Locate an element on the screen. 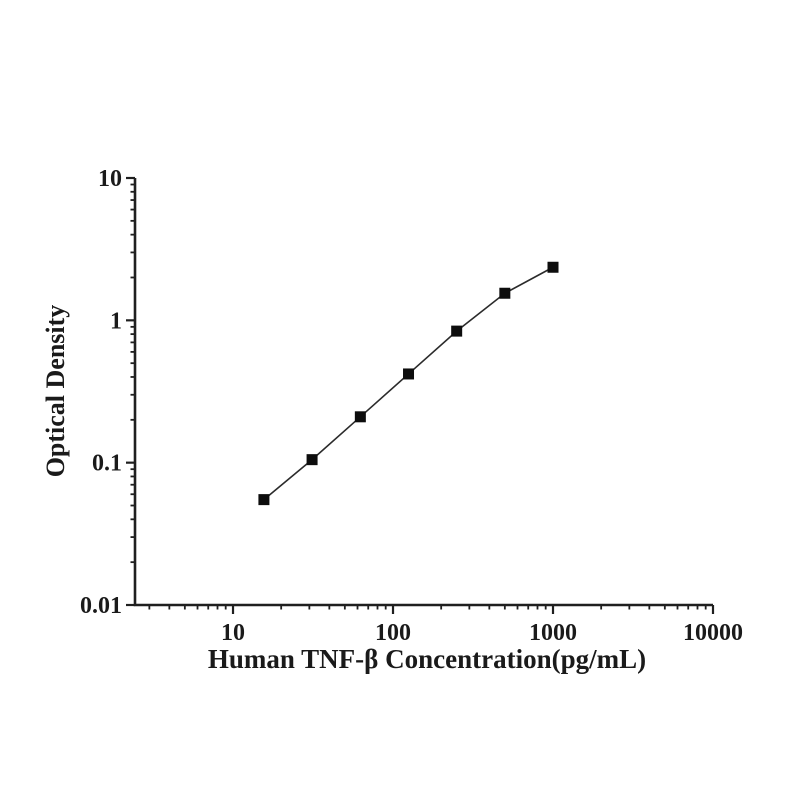 This screenshot has height=800, width=800. x-tick-label: 1000 is located at coordinates (553, 633).